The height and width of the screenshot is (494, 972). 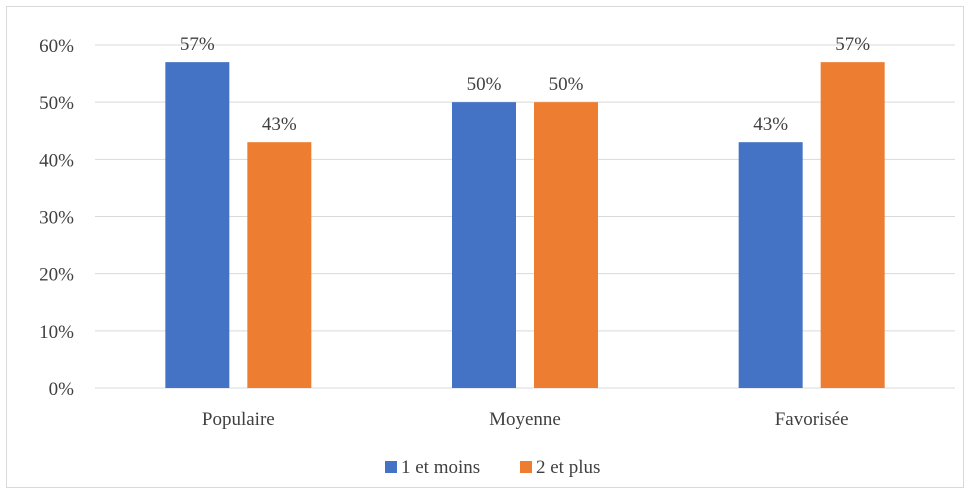 What do you see at coordinates (238, 419) in the screenshot?
I see `x-category-label: Populaire` at bounding box center [238, 419].